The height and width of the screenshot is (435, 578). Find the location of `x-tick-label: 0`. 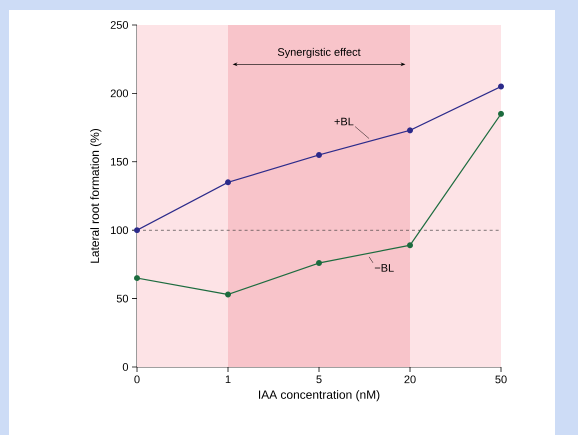

x-tick-label: 0 is located at coordinates (137, 380).